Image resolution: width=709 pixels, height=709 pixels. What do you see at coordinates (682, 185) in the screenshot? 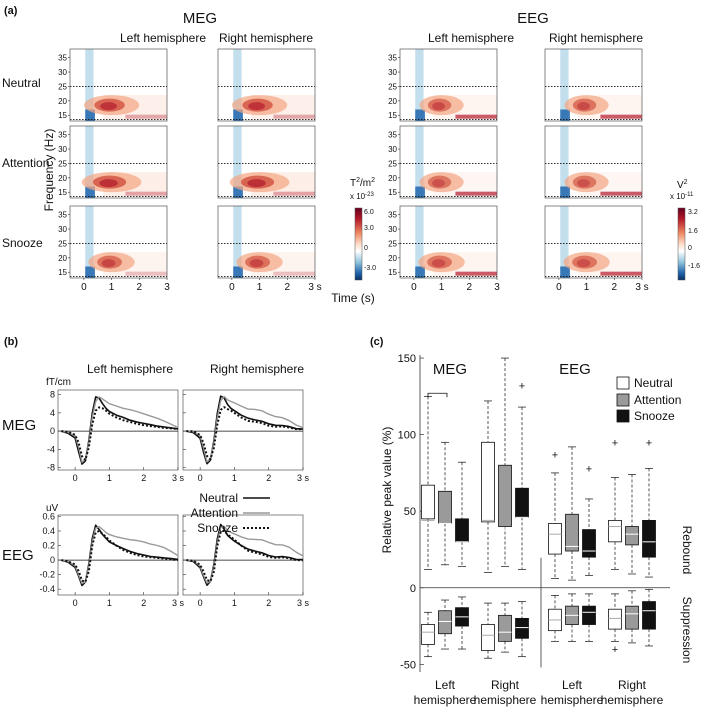
I see `eeg-colorbar-unit: V2` at bounding box center [682, 185].